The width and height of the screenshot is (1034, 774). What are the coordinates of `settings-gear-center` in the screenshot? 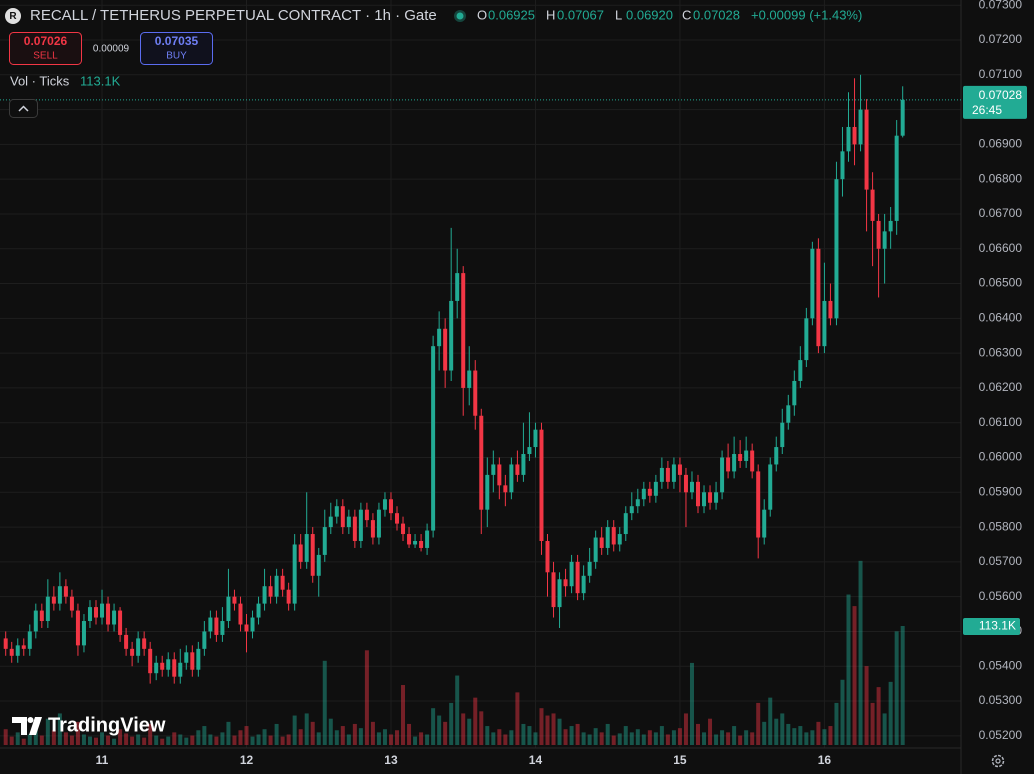 It's located at (998, 761).